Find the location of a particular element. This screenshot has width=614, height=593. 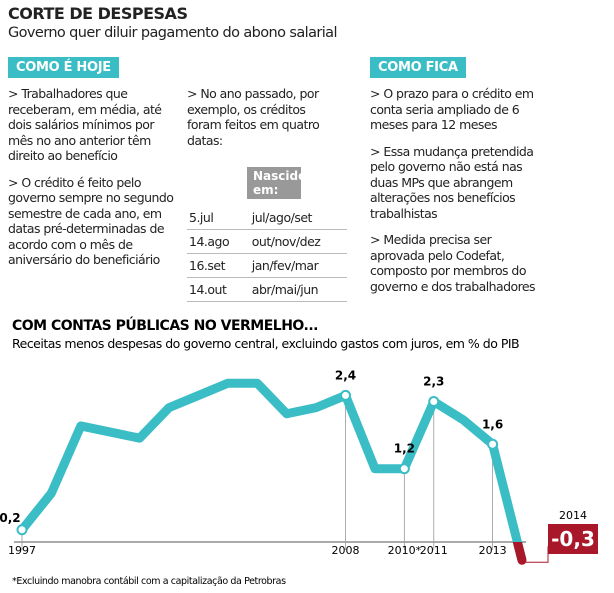

table-cell: abr/mai/jun is located at coordinates (295, 289).